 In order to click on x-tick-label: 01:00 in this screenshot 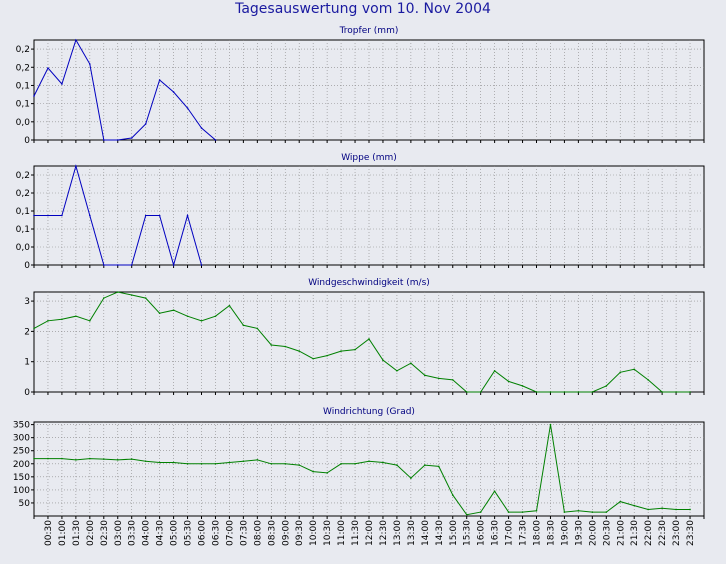, I will do `click(63, 533)`.